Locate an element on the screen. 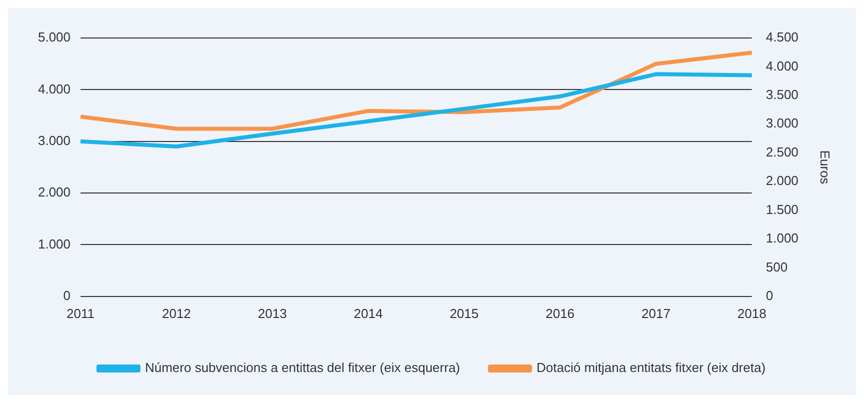  x-tick-label: 2017 is located at coordinates (656, 313).